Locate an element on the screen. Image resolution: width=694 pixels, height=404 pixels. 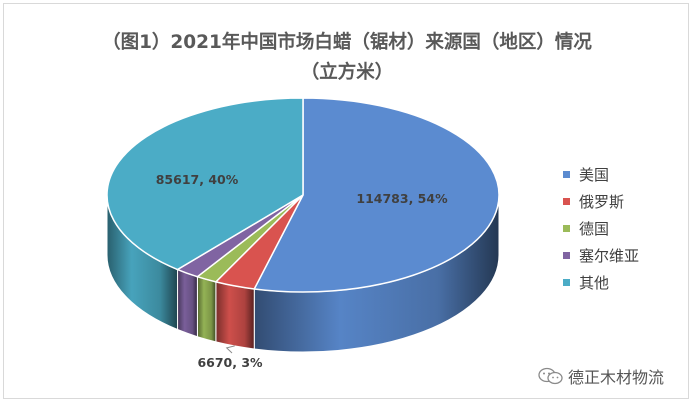
legend-label-serbia: 塞尔维亚 is located at coordinates (609, 256).